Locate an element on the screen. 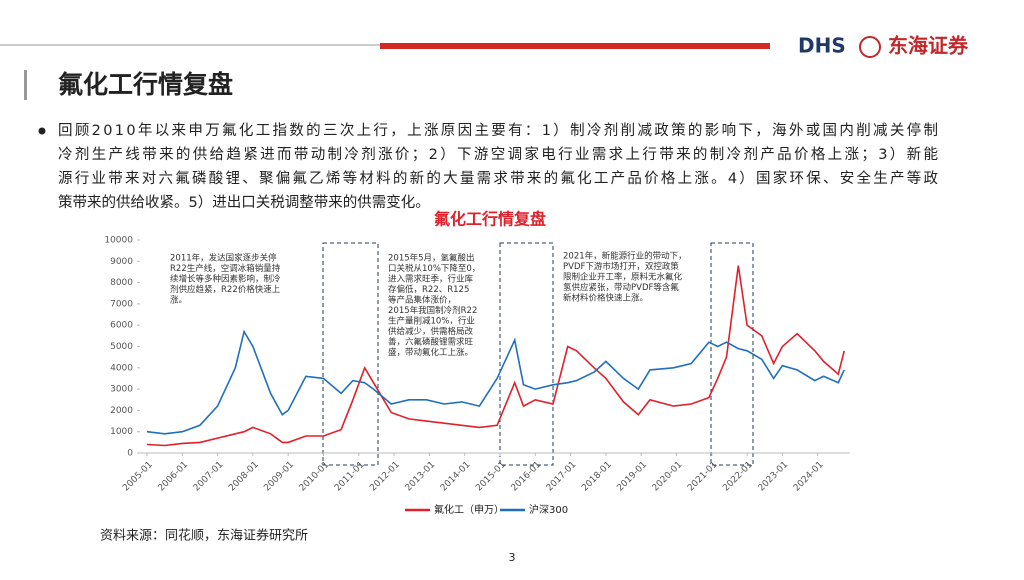  annotation: 进入需求旺季，行业库 is located at coordinates (431, 279).